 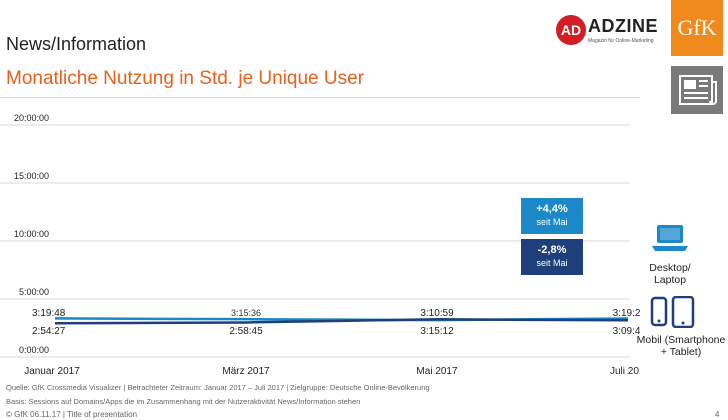 I want to click on y-tick-label: 0:00:00, so click(x=34, y=350).